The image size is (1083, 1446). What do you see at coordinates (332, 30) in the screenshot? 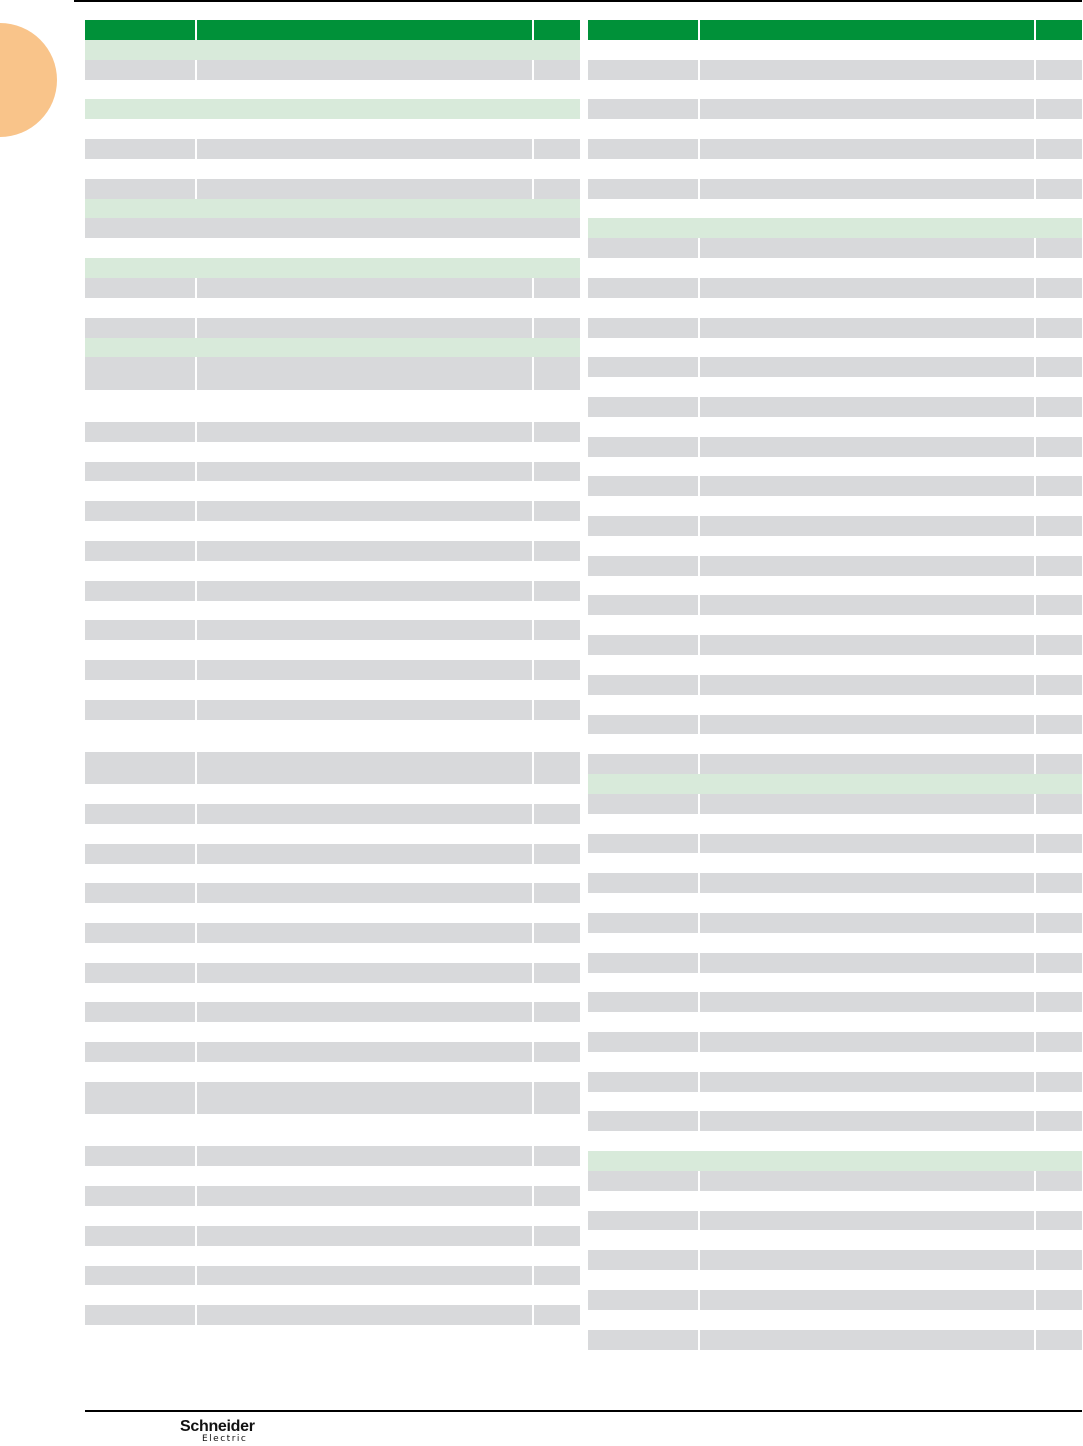
I see `table-header` at bounding box center [332, 30].